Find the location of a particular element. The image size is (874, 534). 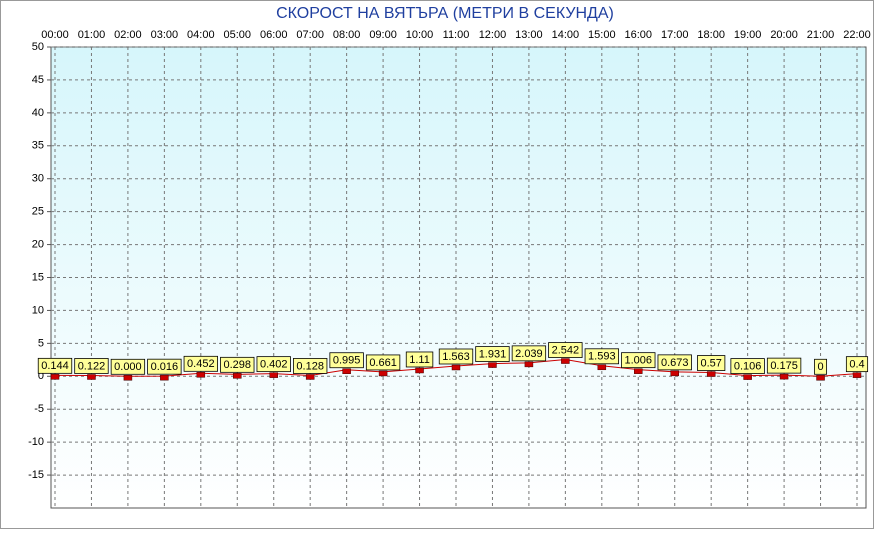

value-label: 1.593 is located at coordinates (601, 356).